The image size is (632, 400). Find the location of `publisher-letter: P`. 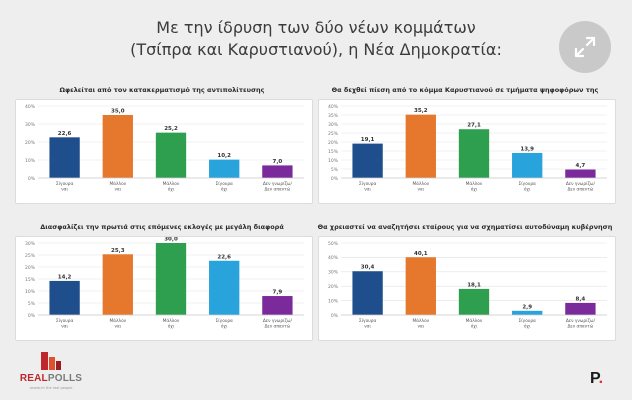

publisher-letter: P is located at coordinates (594, 378).